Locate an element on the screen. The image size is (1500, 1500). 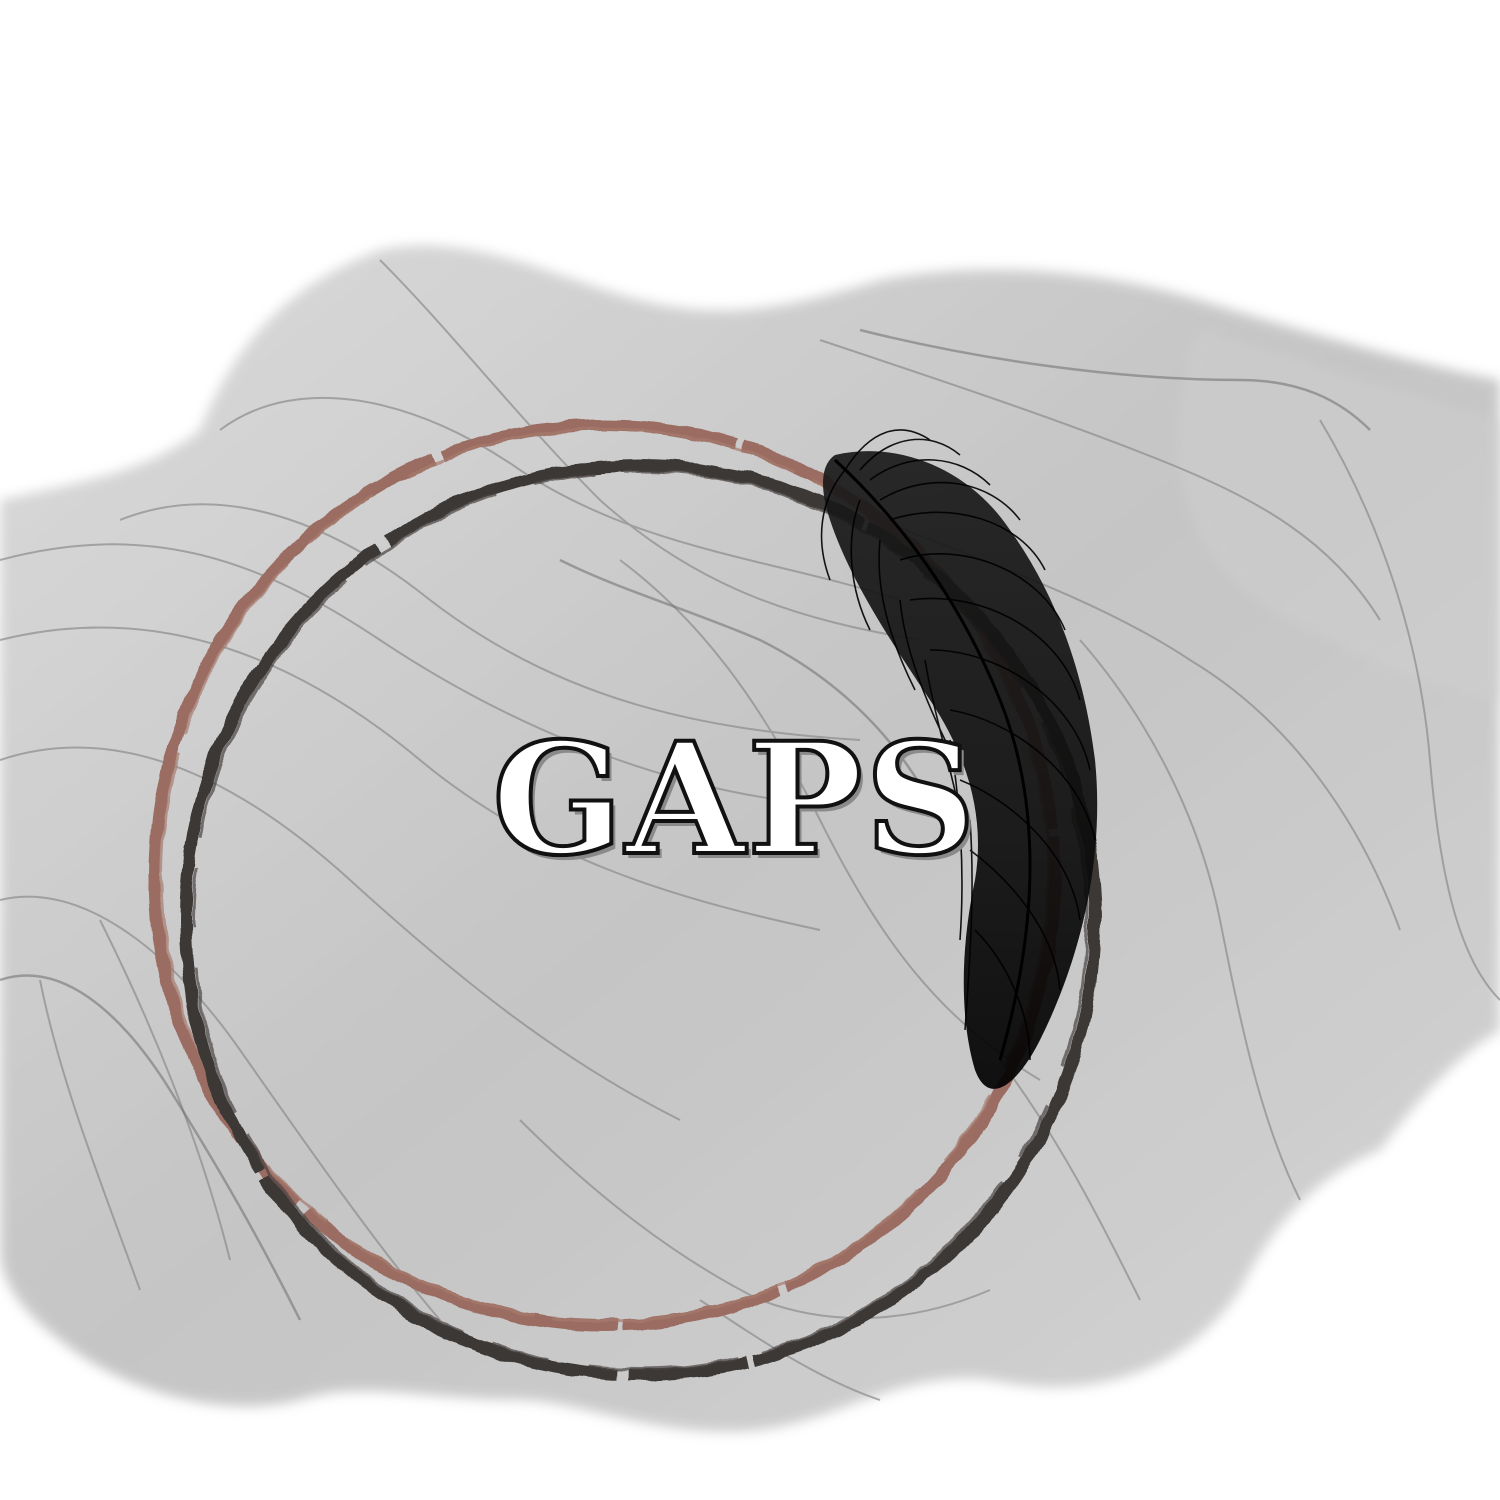
ink-wash-light-area is located at coordinates (1339, 515).